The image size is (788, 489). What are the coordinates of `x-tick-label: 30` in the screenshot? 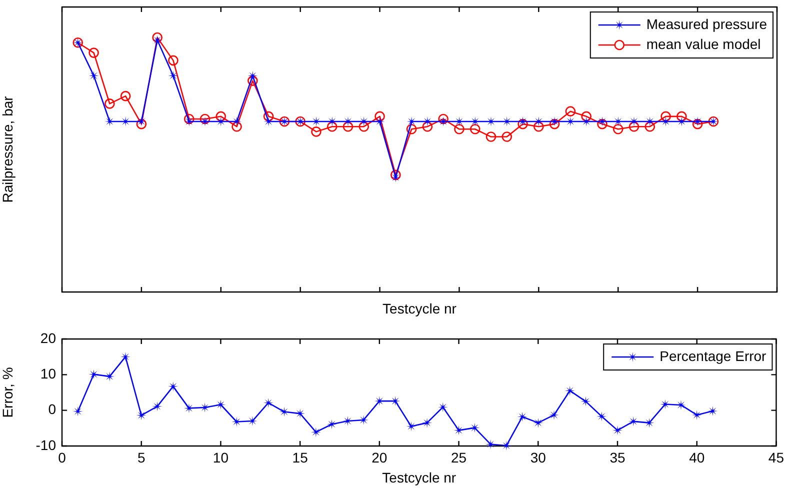 It's located at (538, 457).